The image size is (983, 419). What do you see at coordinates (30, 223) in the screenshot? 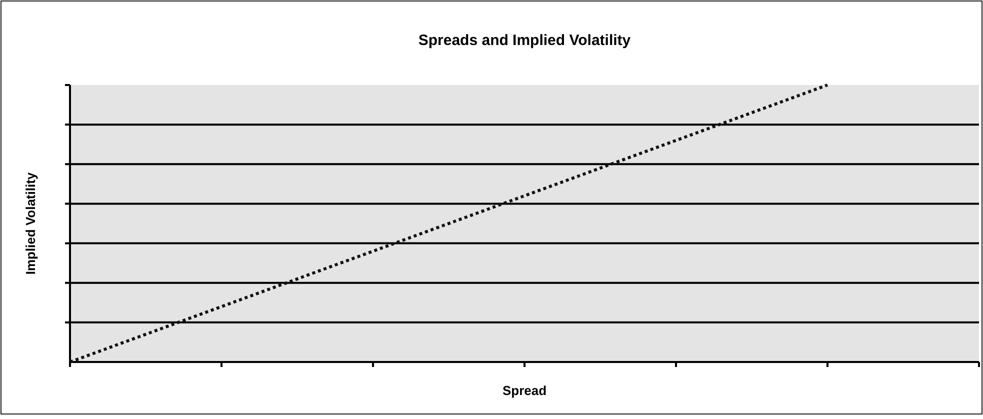
I see `y-axis-title: Implied Volatility` at bounding box center [30, 223].